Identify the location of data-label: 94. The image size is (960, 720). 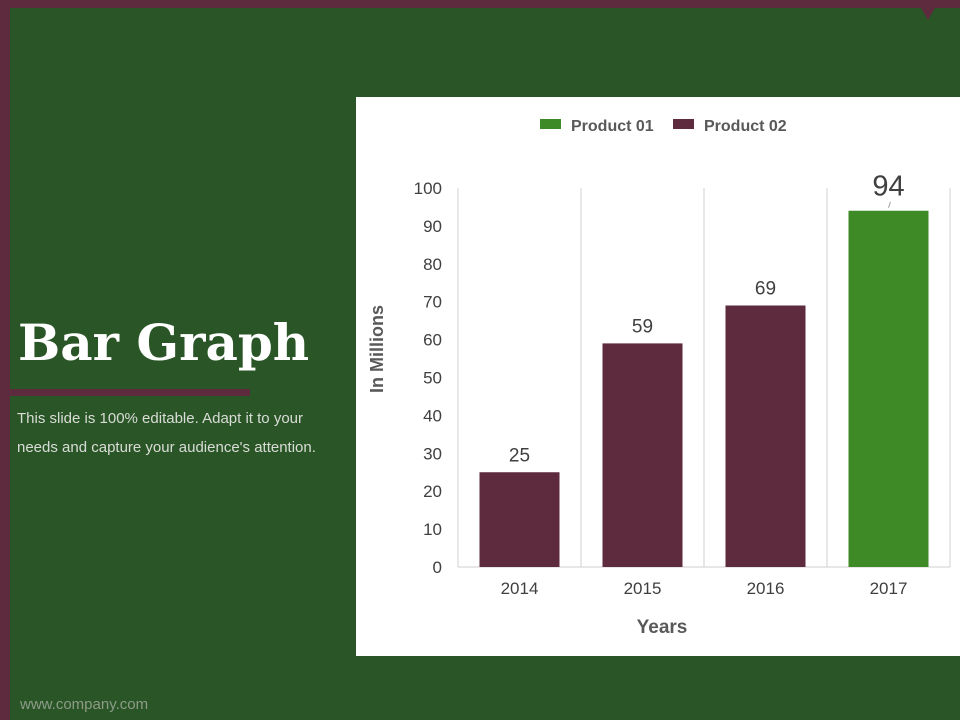
(888, 187).